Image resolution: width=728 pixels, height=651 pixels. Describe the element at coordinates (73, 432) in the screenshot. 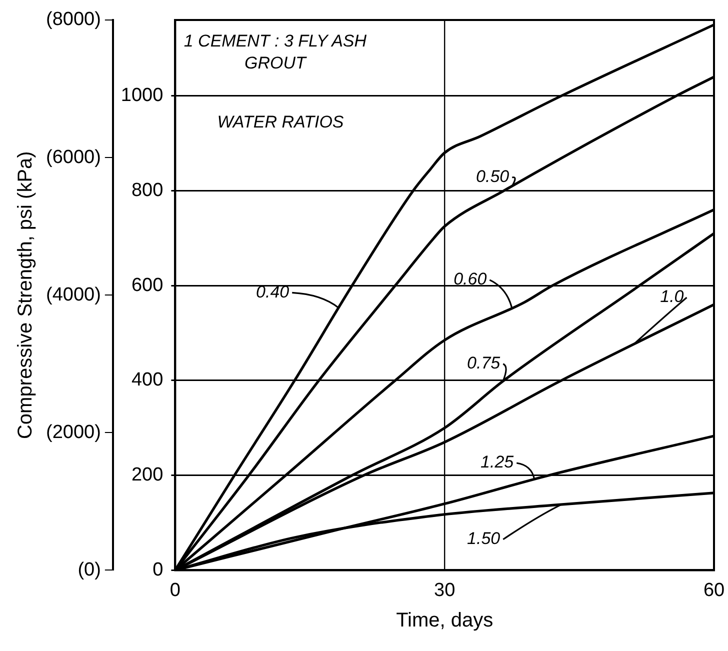

I see `y2-tick-label: (2000)` at that location.